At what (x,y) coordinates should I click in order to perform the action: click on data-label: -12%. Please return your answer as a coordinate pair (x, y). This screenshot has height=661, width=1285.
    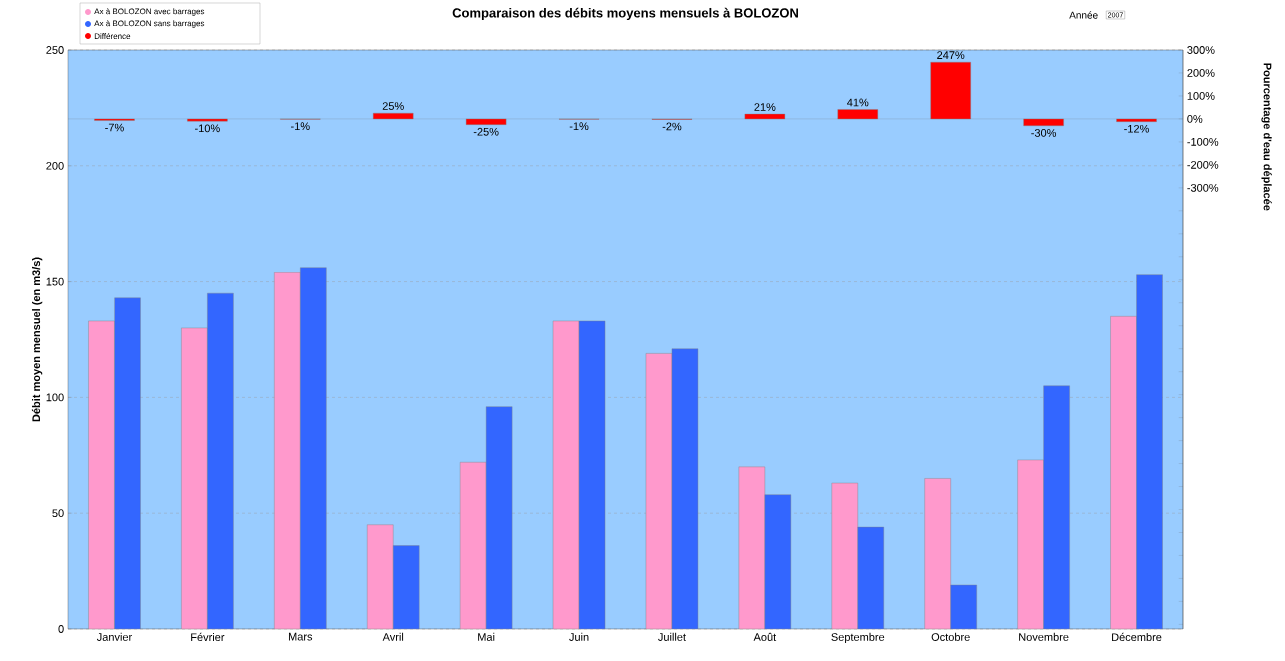
    Looking at the image, I should click on (1136, 128).